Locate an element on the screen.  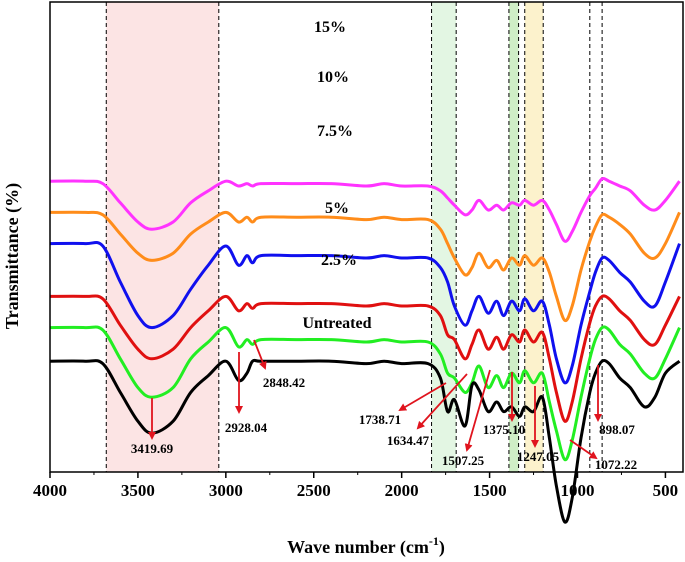
x-tick-label-500: 500 is located at coordinates (666, 490).